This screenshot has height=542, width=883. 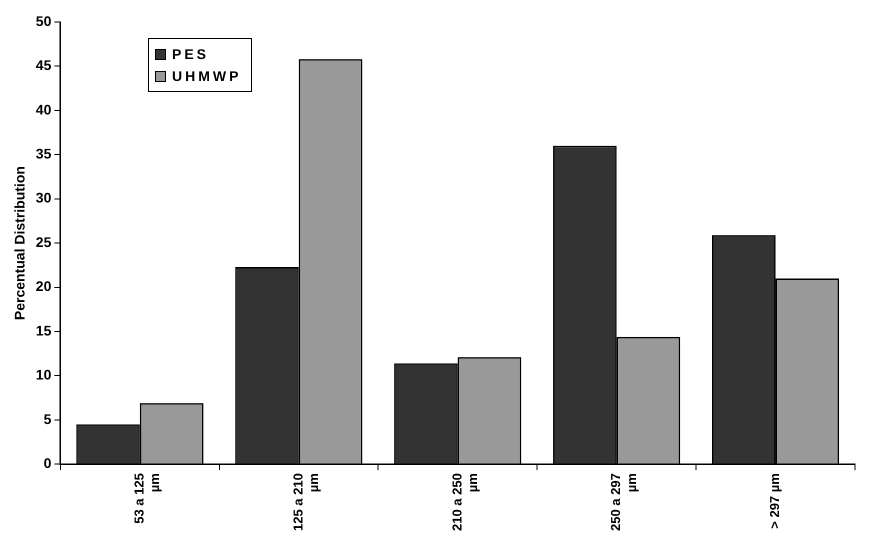 I want to click on x-tick-label: 125 a 210 µm, so click(x=305, y=502).